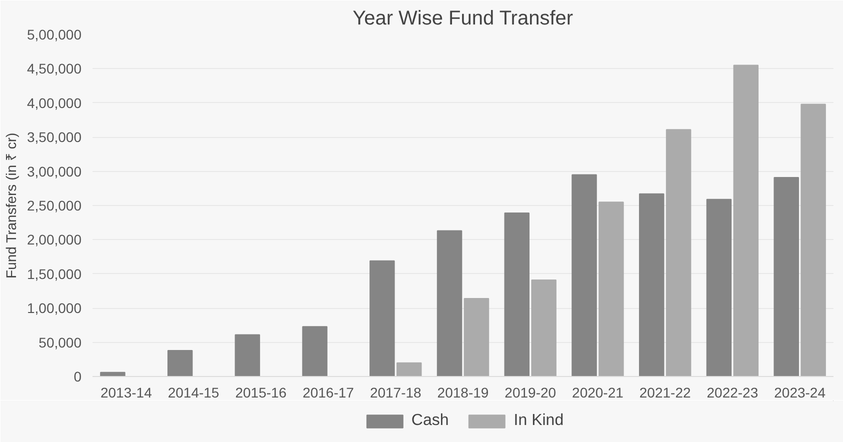  What do you see at coordinates (54, 308) in the screenshot?
I see `y-tick-label: 1,00,000` at bounding box center [54, 308].